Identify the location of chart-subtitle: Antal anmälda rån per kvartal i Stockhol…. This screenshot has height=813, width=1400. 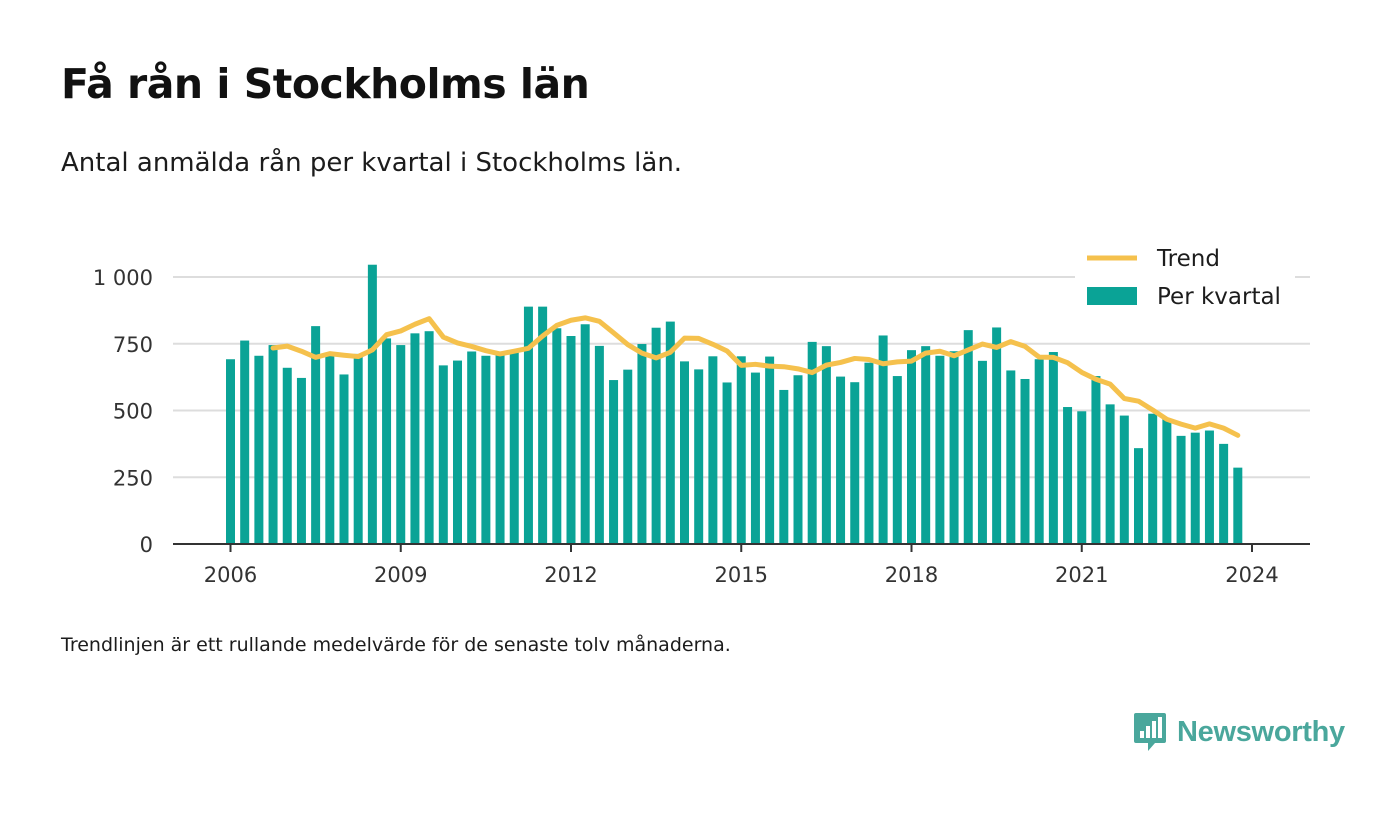
(372, 163).